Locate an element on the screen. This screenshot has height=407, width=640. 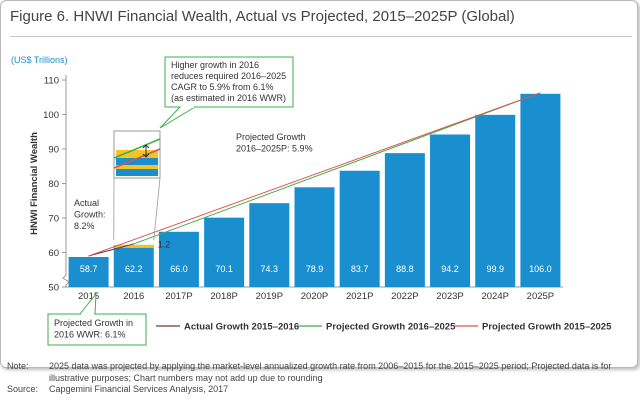
zoom-yellow-band-lower is located at coordinates (137, 167).